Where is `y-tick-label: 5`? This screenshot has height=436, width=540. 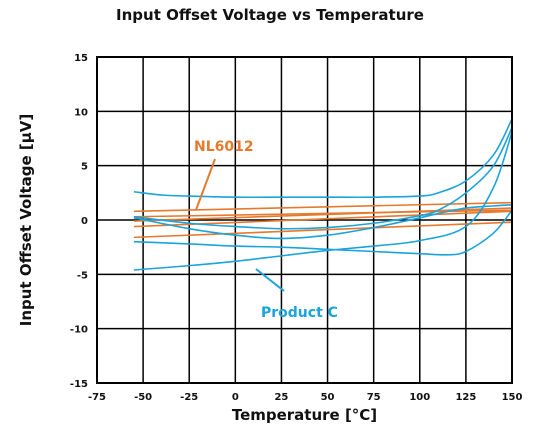
y-tick-label: 5 is located at coordinates (84, 167).